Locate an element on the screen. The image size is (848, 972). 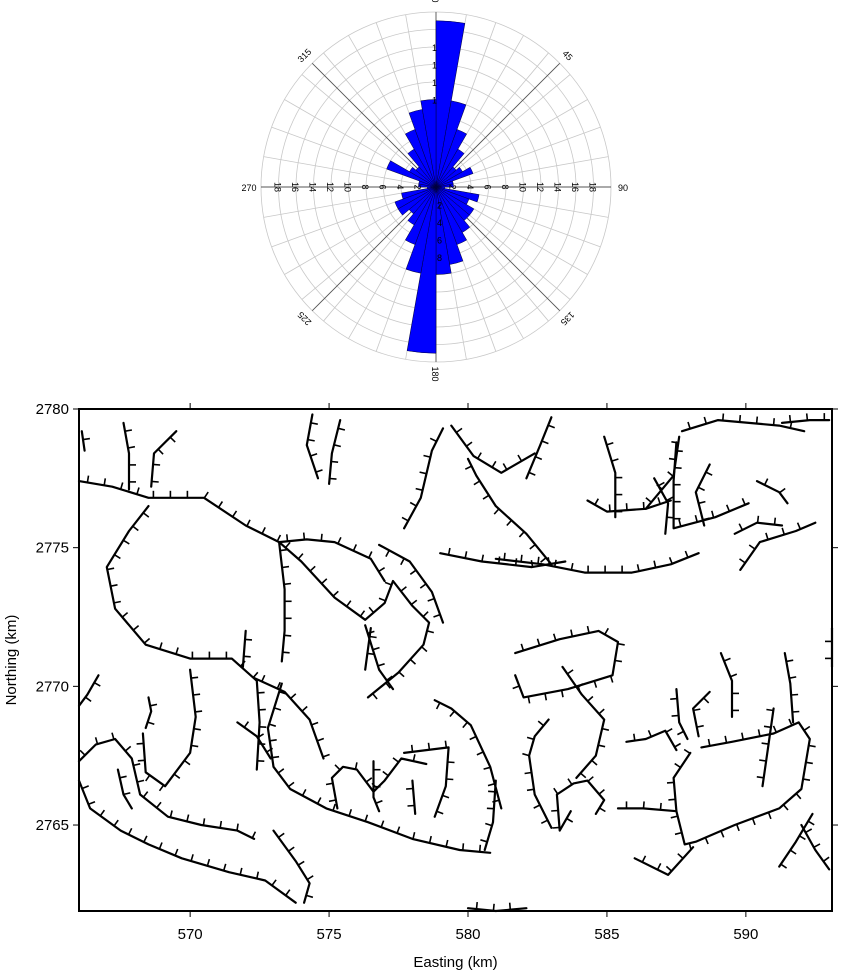
rose-radial-label-east: 16 is located at coordinates (575, 187).